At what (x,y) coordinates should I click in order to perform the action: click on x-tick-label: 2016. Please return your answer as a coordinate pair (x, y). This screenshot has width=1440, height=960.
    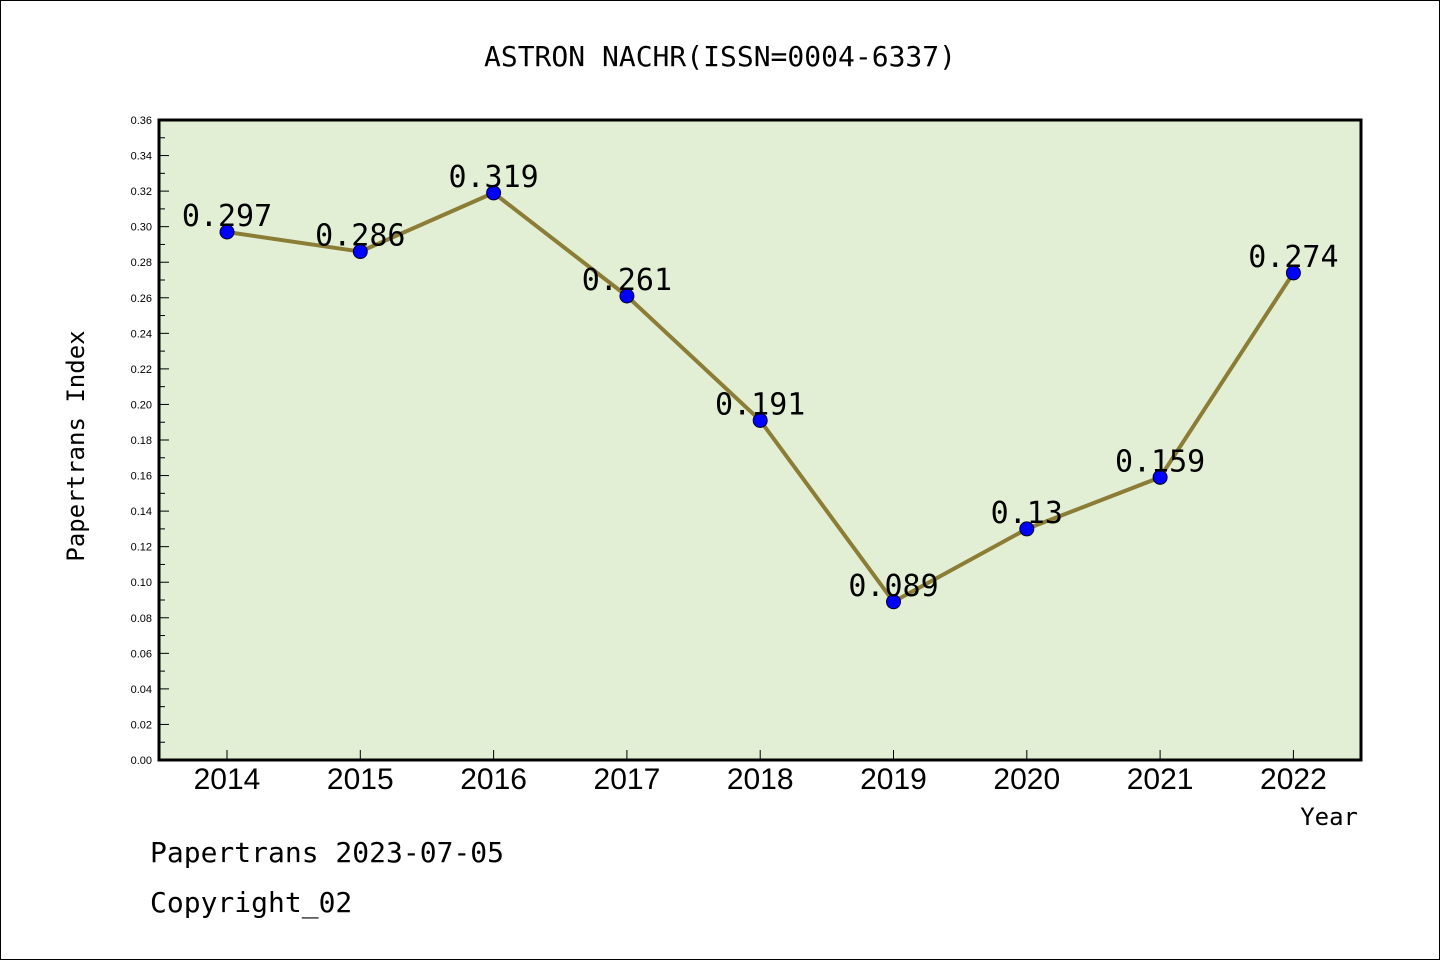
    Looking at the image, I should click on (493, 779).